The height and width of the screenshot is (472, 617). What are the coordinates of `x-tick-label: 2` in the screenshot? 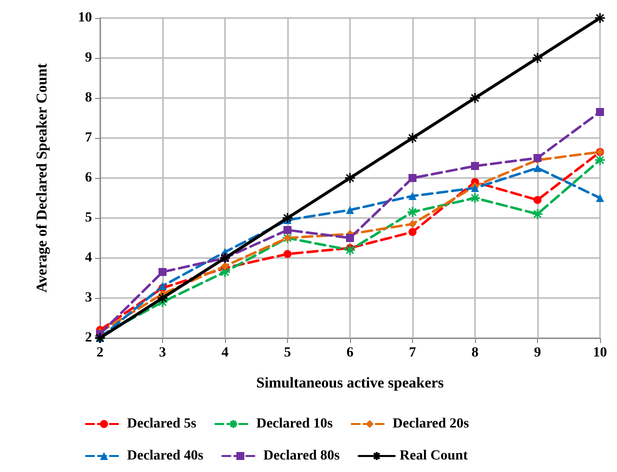 It's located at (100, 353).